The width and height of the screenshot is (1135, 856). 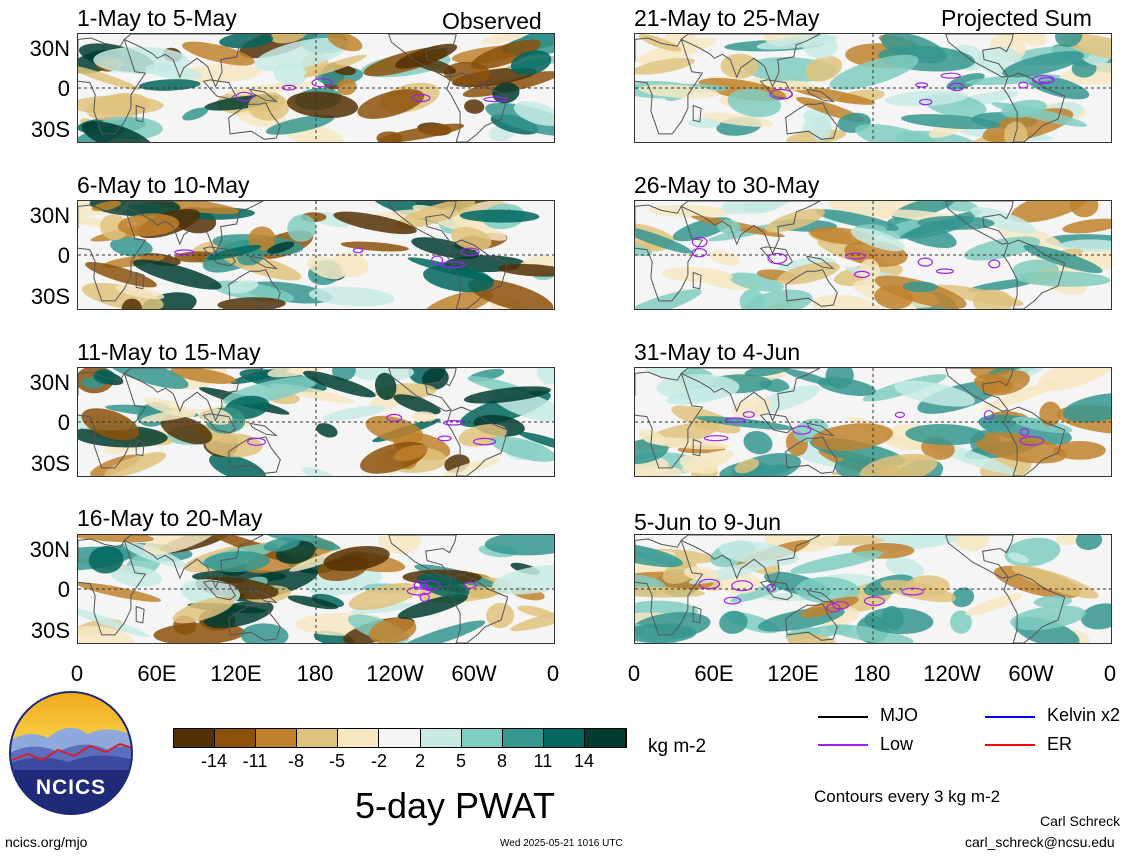 What do you see at coordinates (1110, 673) in the screenshot?
I see `lon-label: 0` at bounding box center [1110, 673].